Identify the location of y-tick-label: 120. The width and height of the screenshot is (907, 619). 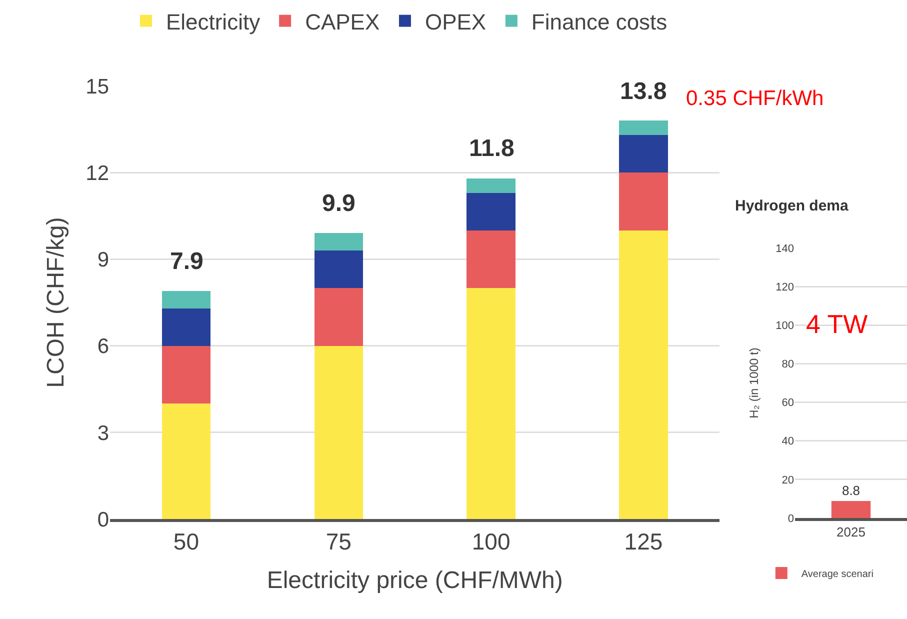
(785, 287).